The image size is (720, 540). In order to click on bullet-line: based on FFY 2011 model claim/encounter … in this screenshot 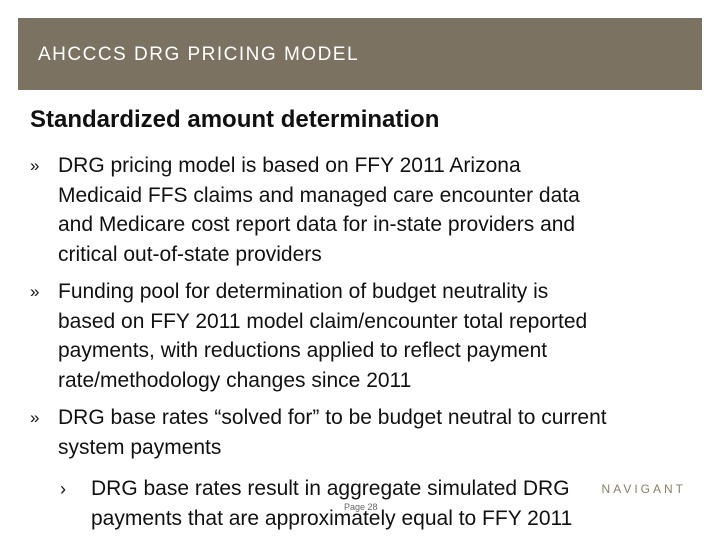, I will do `click(323, 321)`.